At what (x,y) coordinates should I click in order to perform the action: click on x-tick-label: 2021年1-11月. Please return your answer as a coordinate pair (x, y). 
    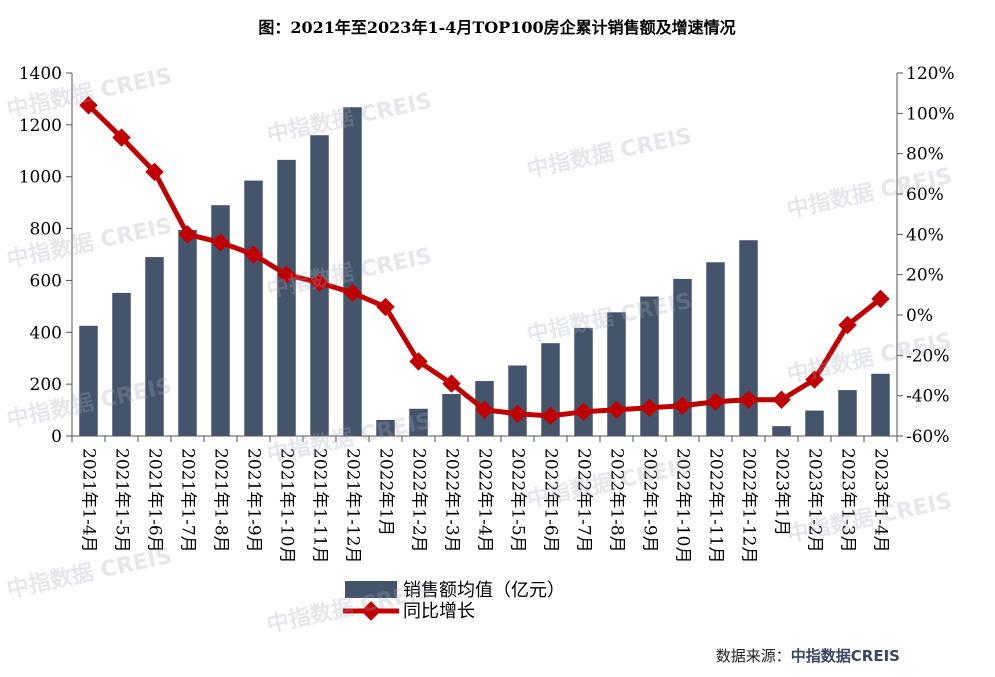
    Looking at the image, I should click on (320, 505).